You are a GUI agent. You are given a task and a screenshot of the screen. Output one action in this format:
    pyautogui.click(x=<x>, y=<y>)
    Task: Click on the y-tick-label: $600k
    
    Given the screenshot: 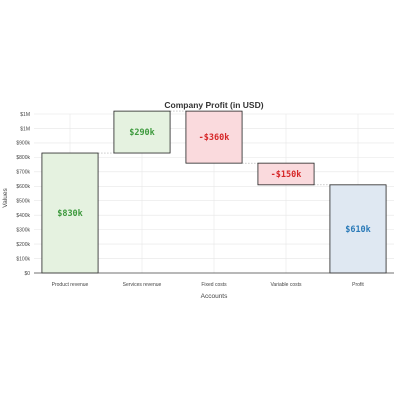 What is the action you would take?
    pyautogui.click(x=23, y=187)
    